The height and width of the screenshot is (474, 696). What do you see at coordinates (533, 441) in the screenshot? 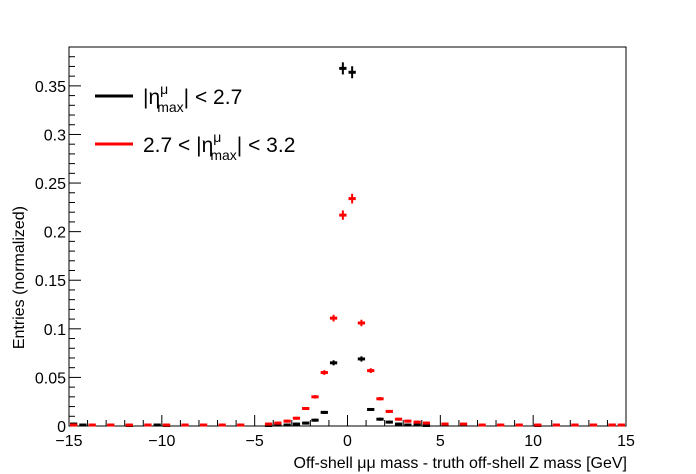
I see `x-tick-label: 10` at bounding box center [533, 441].